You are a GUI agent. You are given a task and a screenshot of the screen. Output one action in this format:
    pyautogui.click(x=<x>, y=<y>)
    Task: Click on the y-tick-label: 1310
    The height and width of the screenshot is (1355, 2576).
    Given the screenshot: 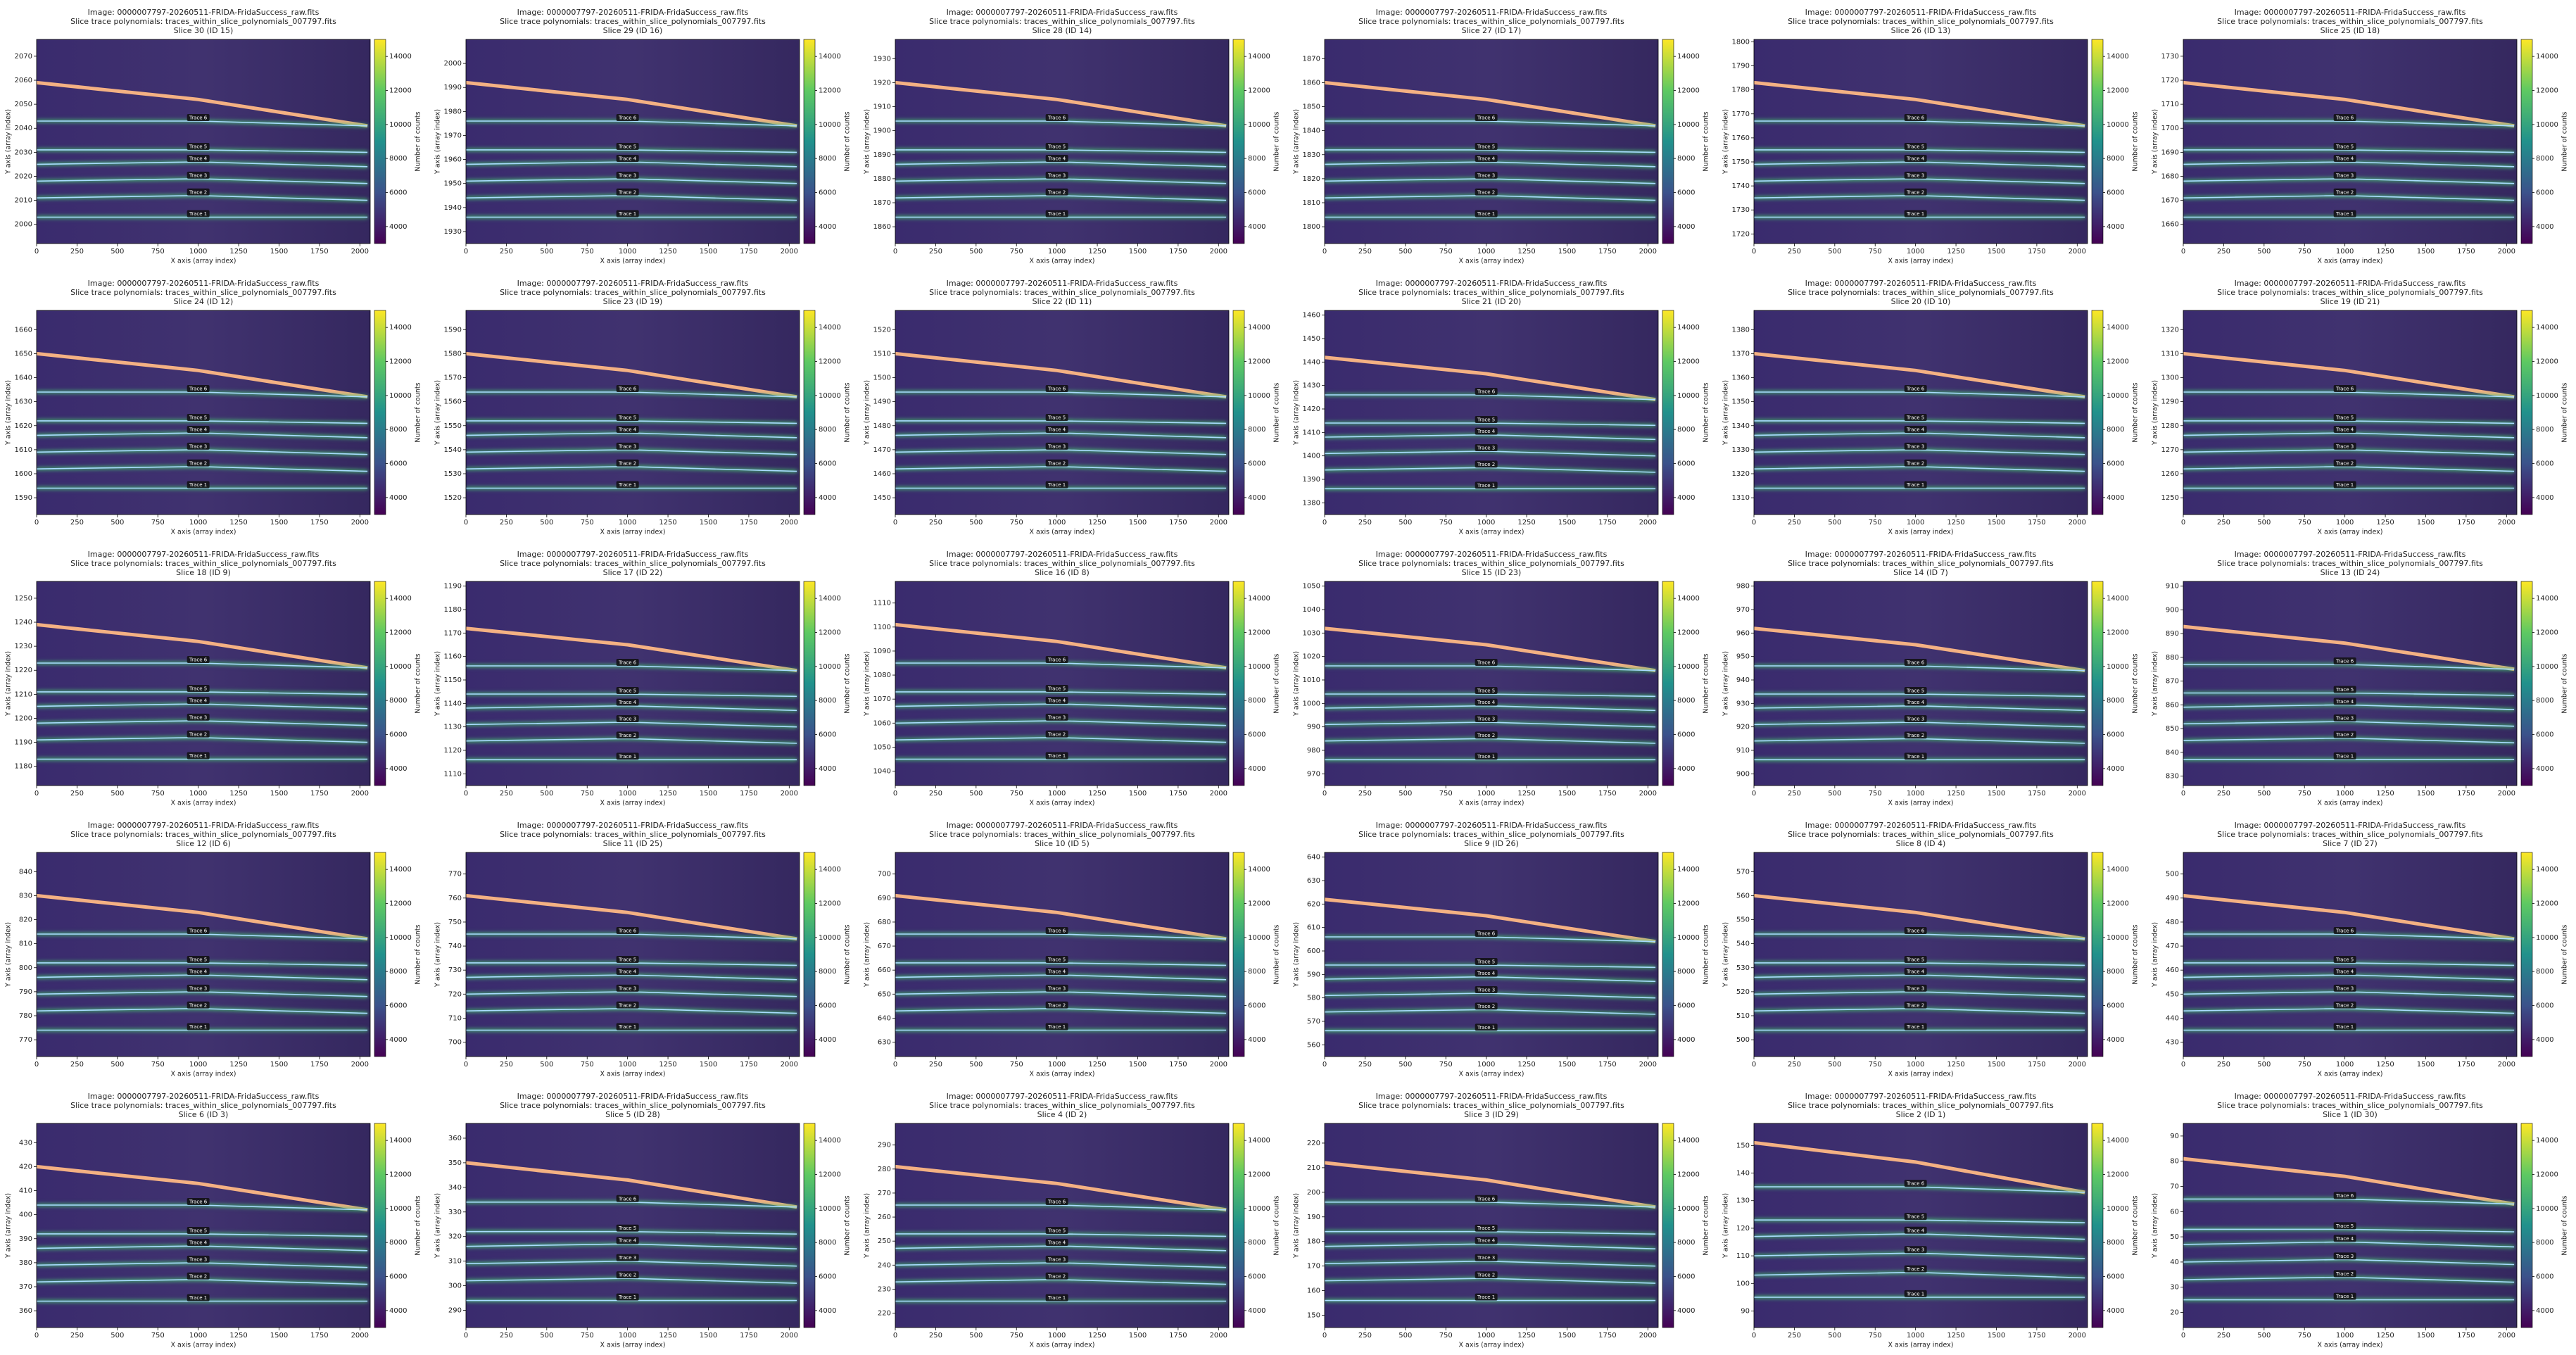 What is the action you would take?
    pyautogui.click(x=1741, y=498)
    